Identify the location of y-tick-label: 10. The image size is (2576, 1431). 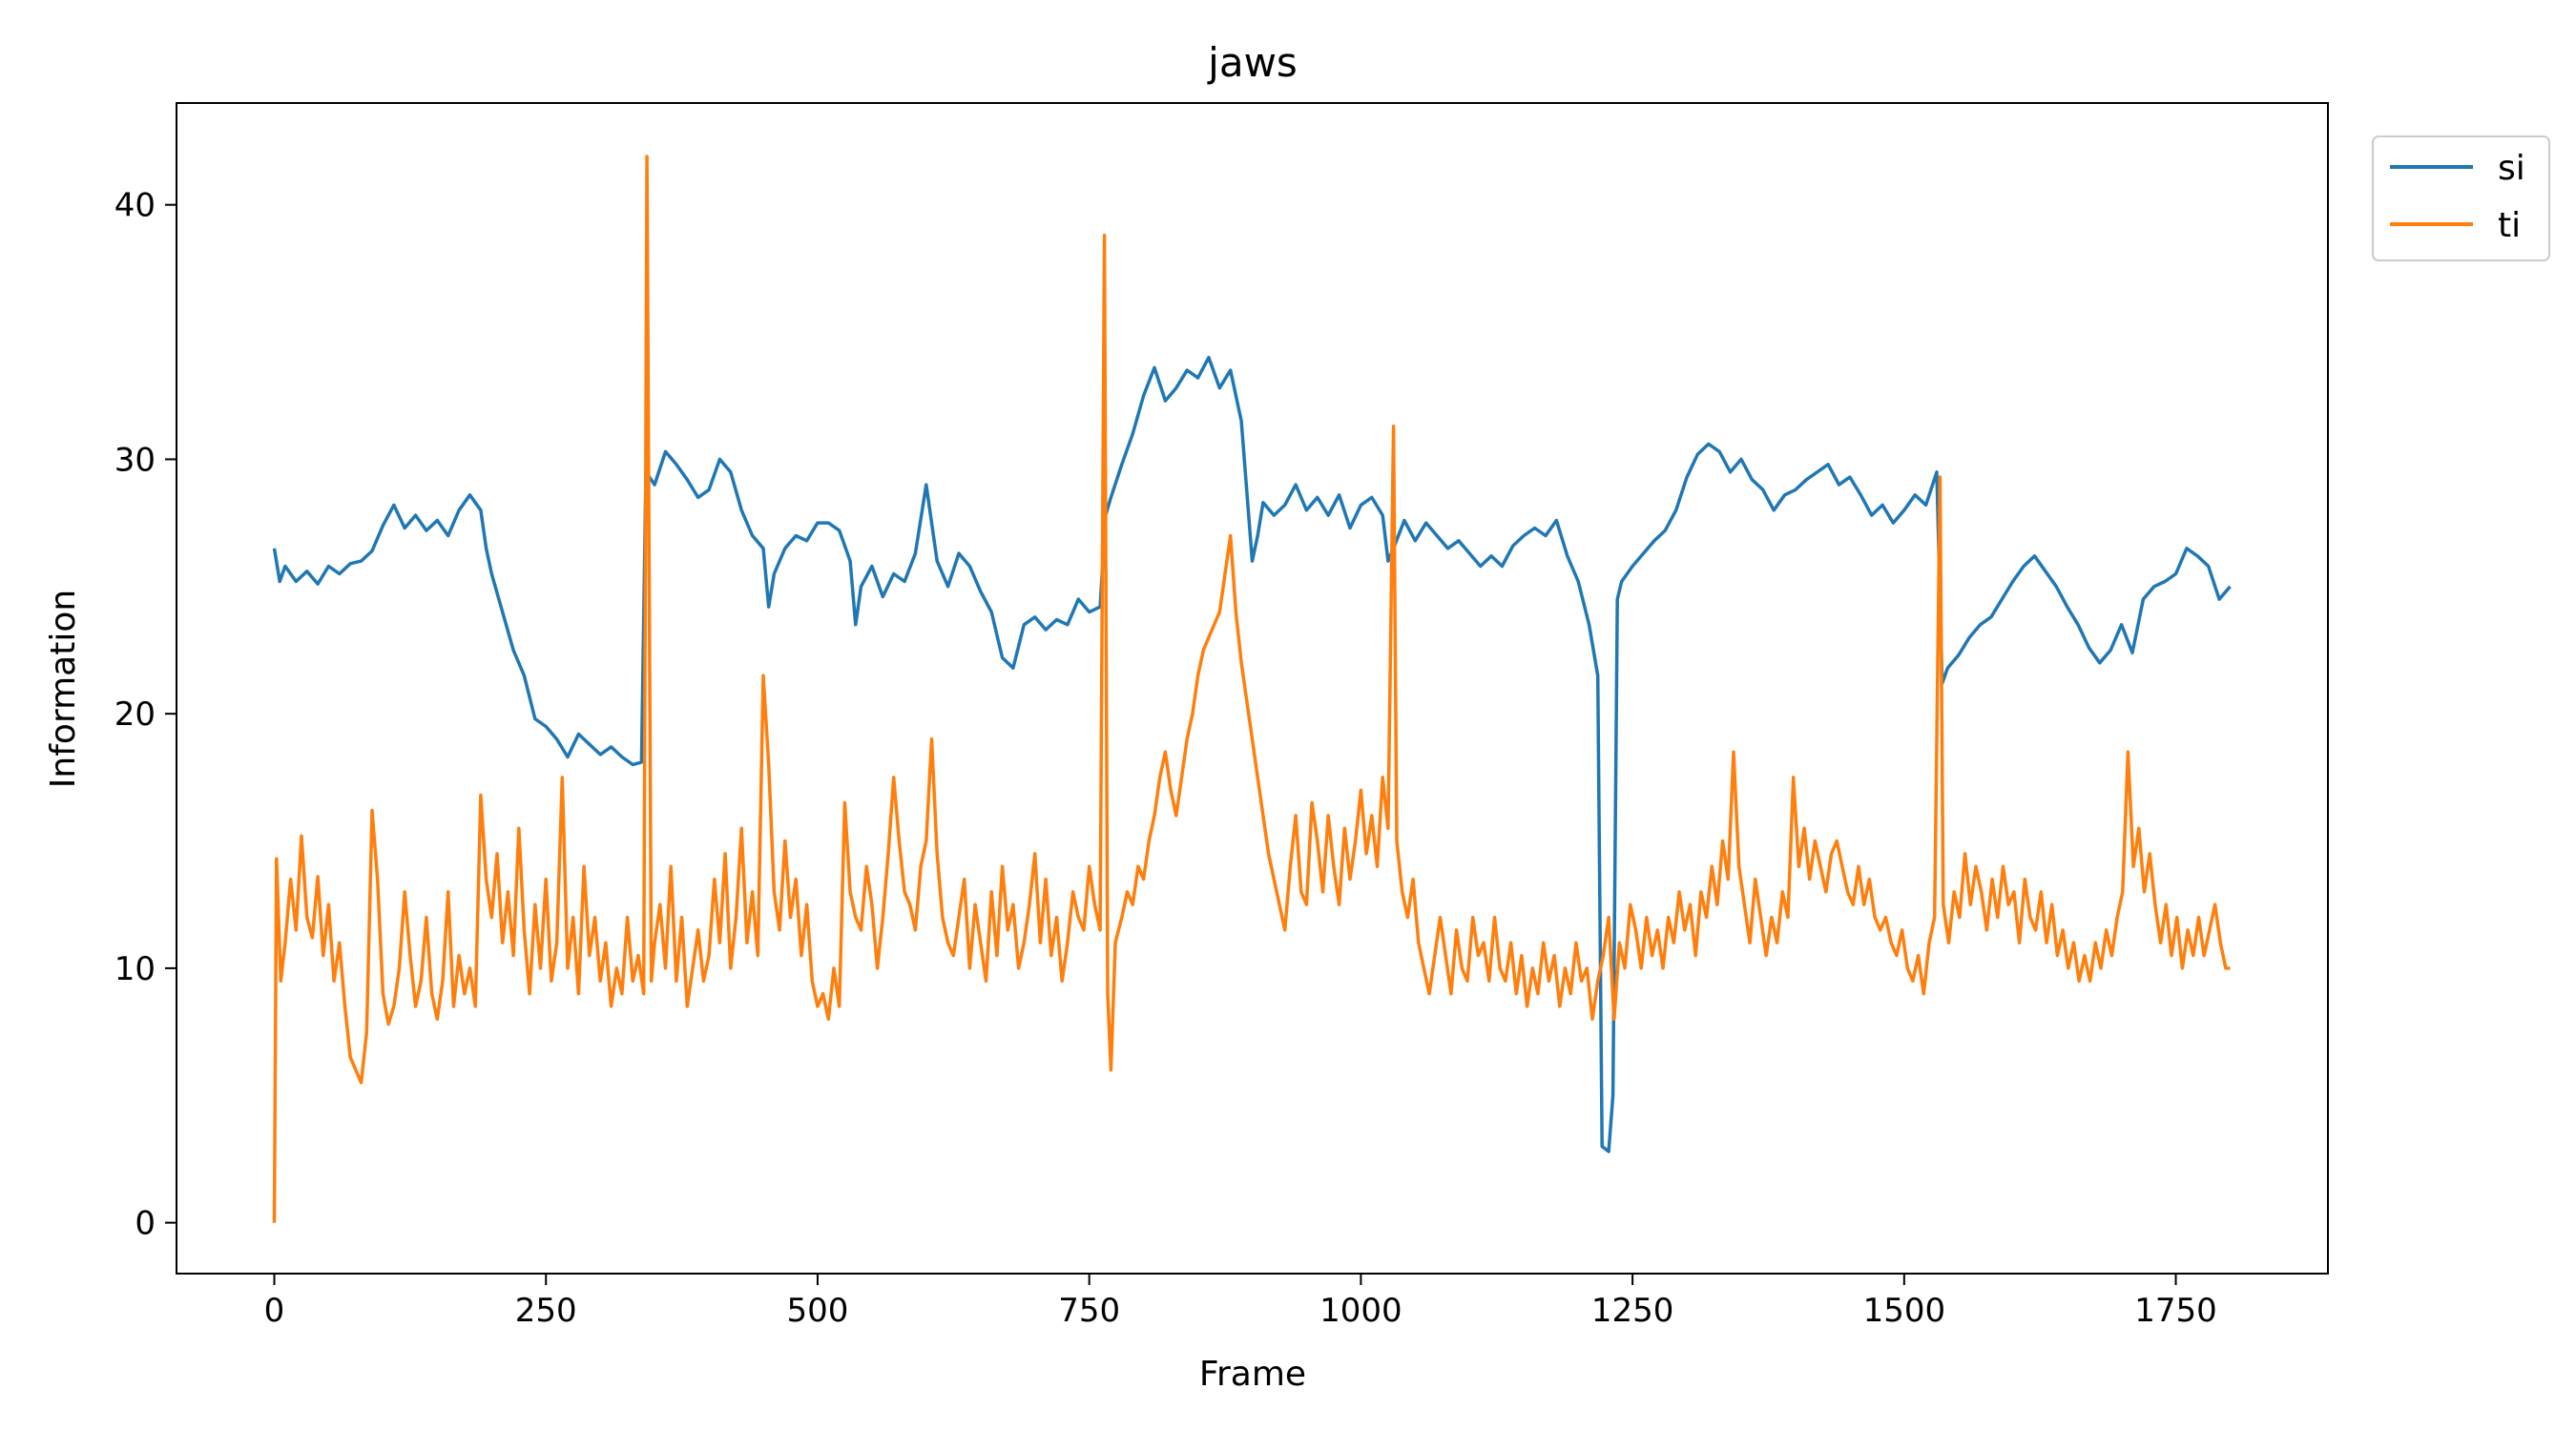
(135, 969).